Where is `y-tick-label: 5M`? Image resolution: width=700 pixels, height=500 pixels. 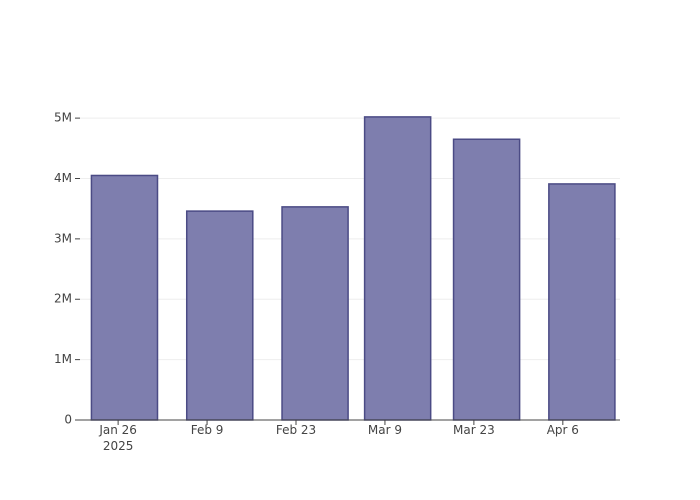
y-tick-label: 5M is located at coordinates (63, 118).